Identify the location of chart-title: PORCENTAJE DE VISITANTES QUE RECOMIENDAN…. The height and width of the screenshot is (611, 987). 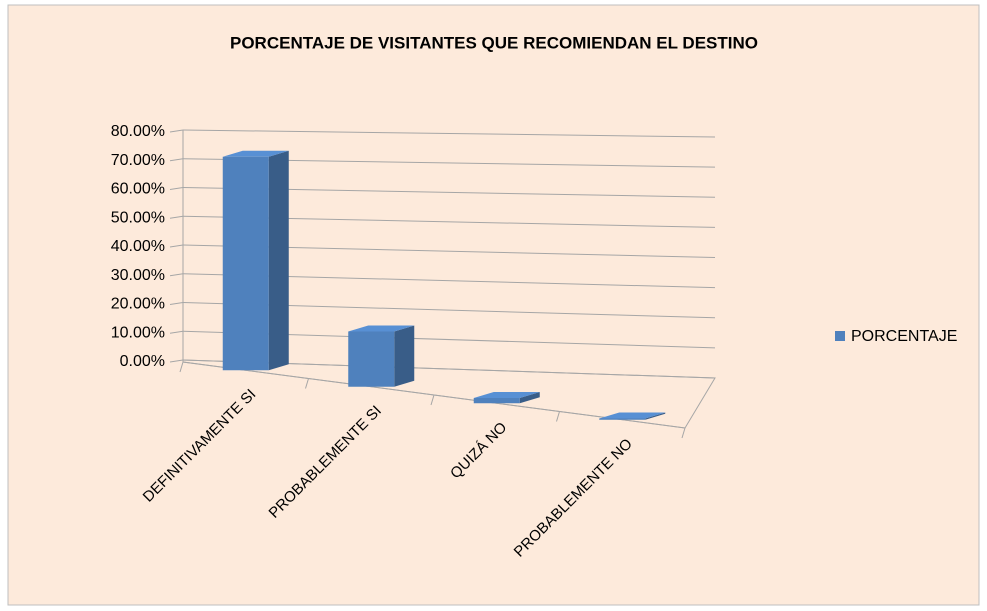
(494, 42).